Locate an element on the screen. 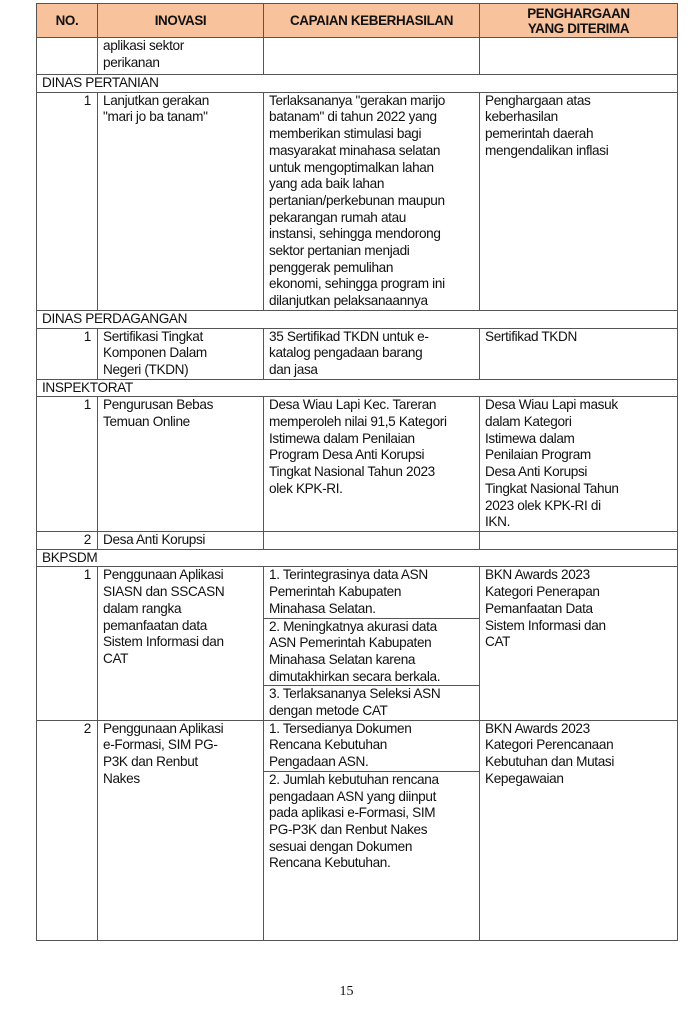 This screenshot has width=693, height=1024. section-row: INSPEKTORAT is located at coordinates (357, 388).